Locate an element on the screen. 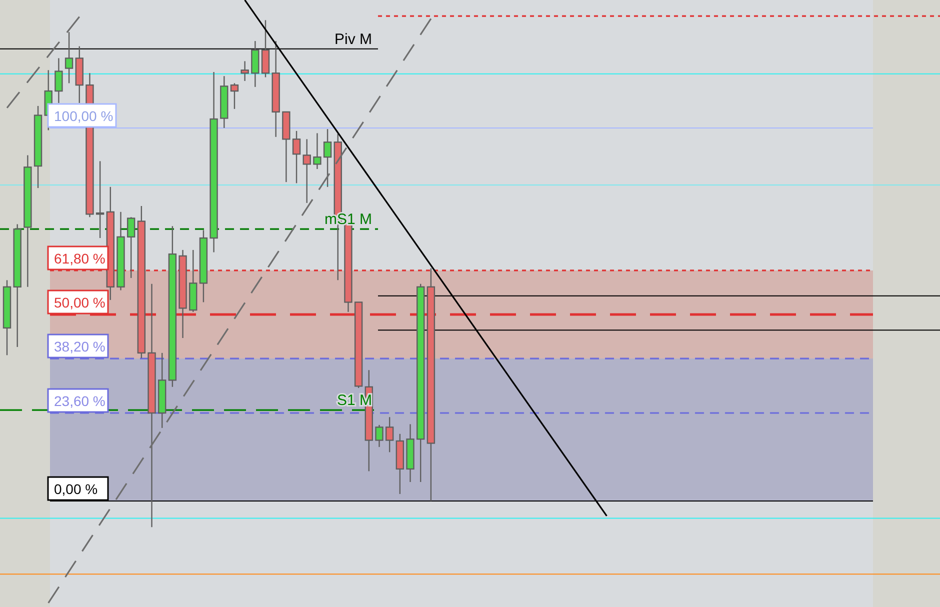  ref-line-label: 50,00 % is located at coordinates (80, 302).